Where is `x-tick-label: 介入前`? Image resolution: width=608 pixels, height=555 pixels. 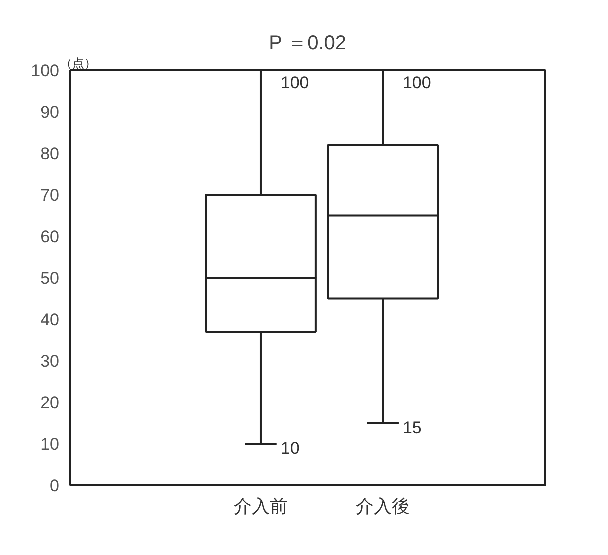 x-tick-label: 介入前 is located at coordinates (261, 506).